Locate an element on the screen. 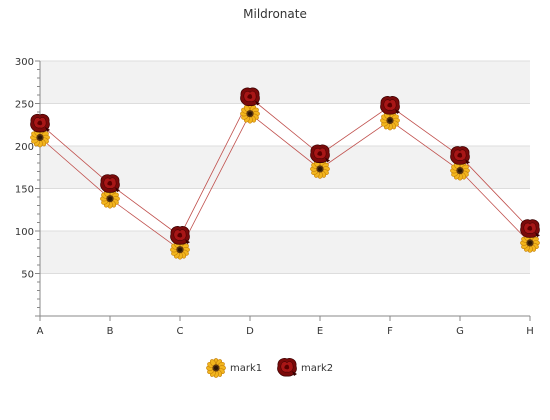  rose-icon is located at coordinates (287, 367).